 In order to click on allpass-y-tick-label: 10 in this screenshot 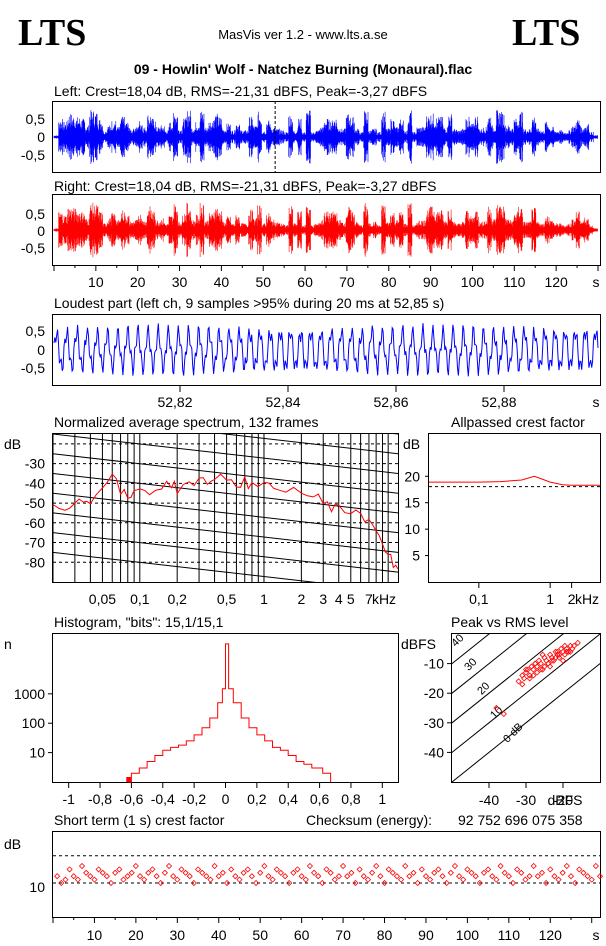, I will do `click(412, 529)`.